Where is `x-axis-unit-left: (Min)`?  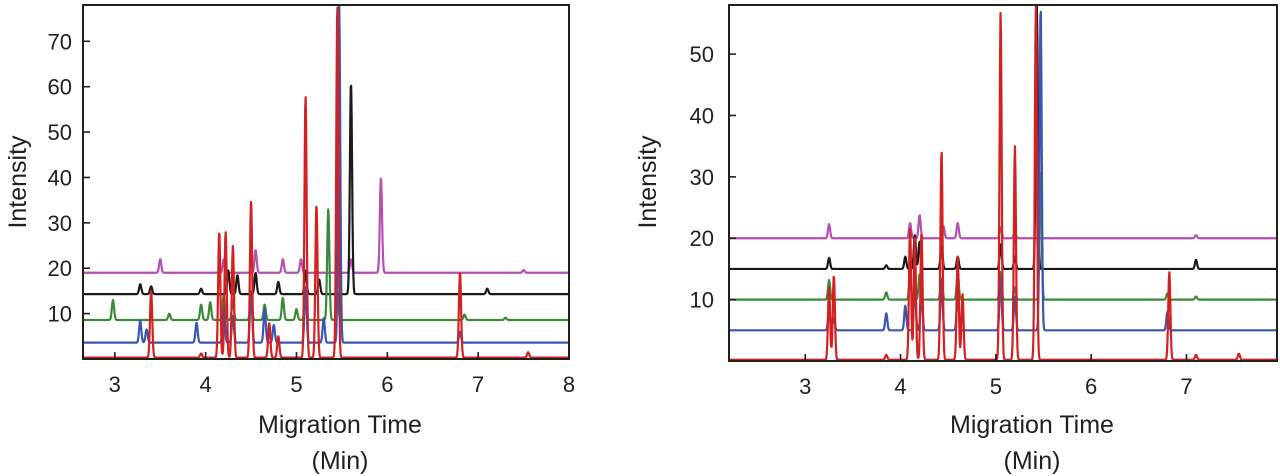 x-axis-unit-left: (Min) is located at coordinates (340, 461).